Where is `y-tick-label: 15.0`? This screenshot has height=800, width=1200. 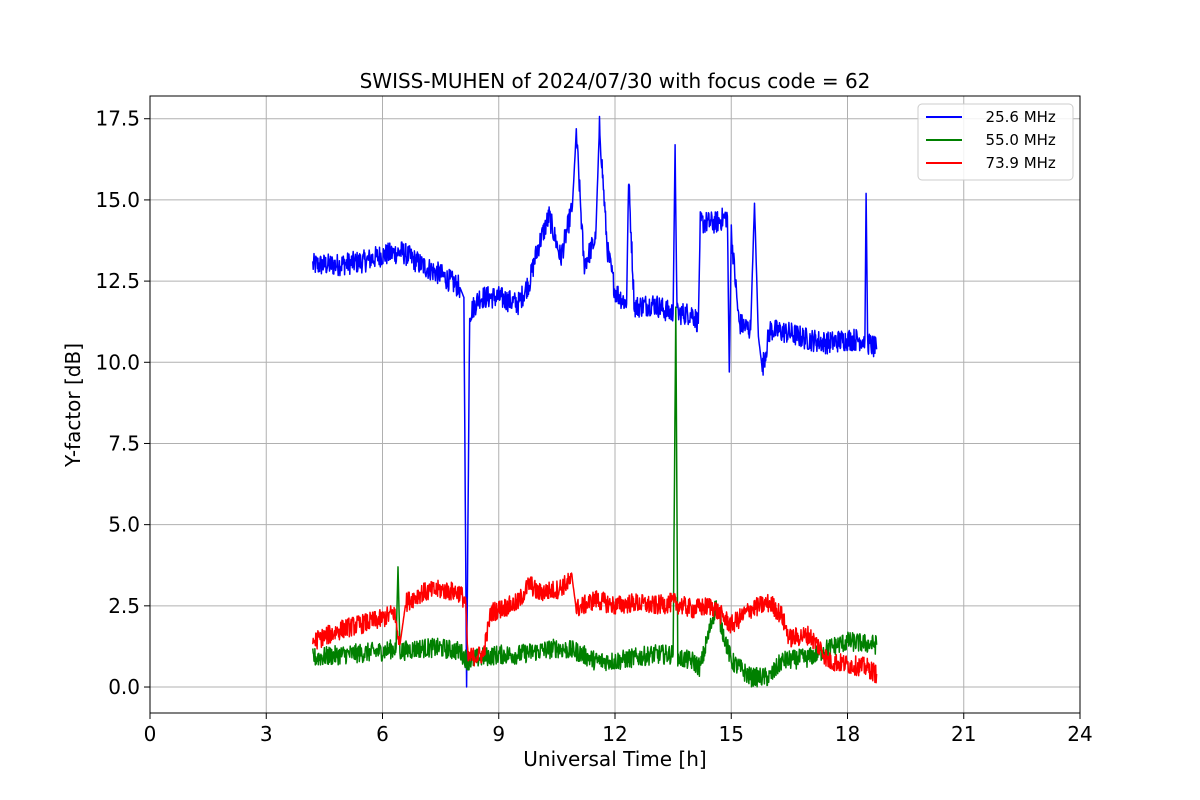 y-tick-label: 15.0 is located at coordinates (117, 200).